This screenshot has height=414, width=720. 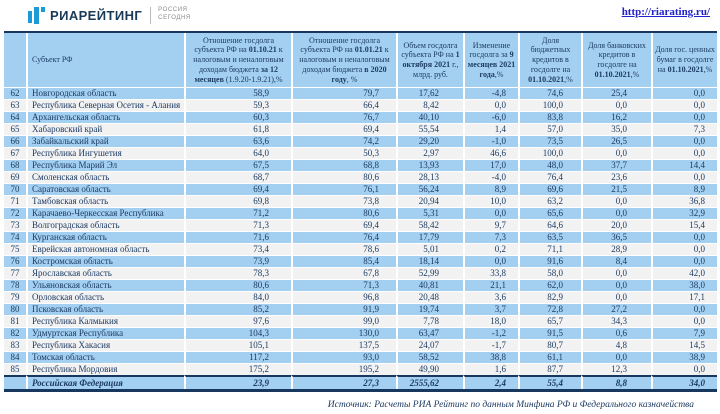 What do you see at coordinates (105, 153) in the screenshot?
I see `region-cell: Республика Ингушетия` at bounding box center [105, 153].